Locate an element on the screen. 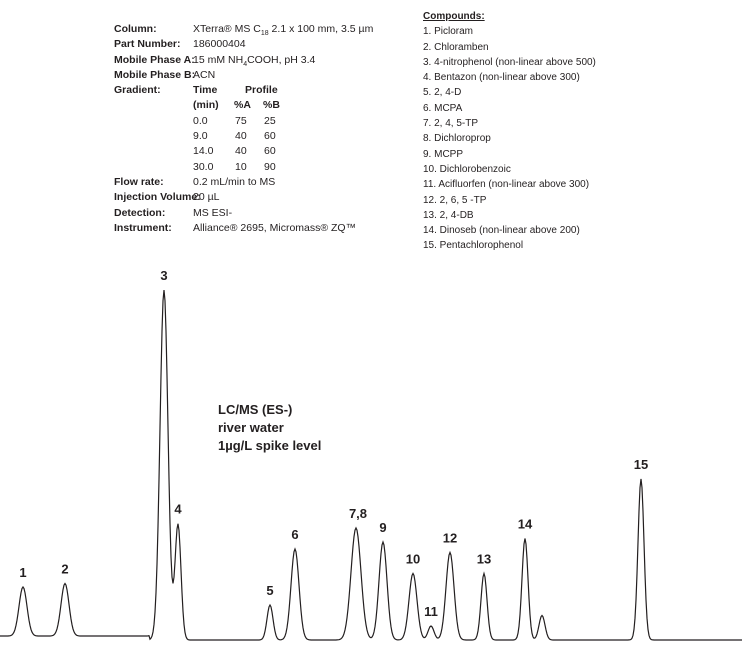 The width and height of the screenshot is (756, 654). instrument-label: Instrument: is located at coordinates (143, 227).